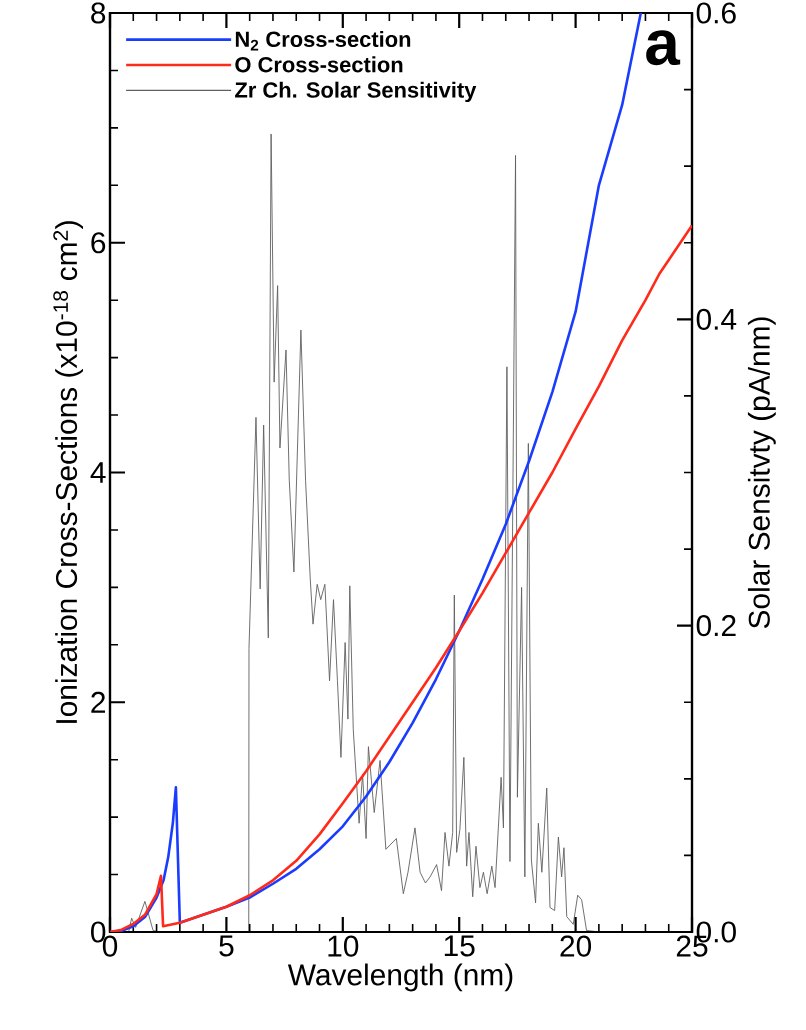  I want to click on y-axis-title: Ionization Cross-Sections (x10$^{-18}$ cm$^{2}$), so click(68, 472).